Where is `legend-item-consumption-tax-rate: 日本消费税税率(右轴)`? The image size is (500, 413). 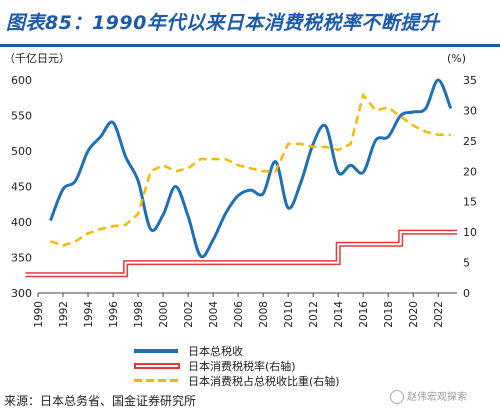 legend-item-consumption-tax-rate: 日本消费税税率(右轴) is located at coordinates (264, 366).